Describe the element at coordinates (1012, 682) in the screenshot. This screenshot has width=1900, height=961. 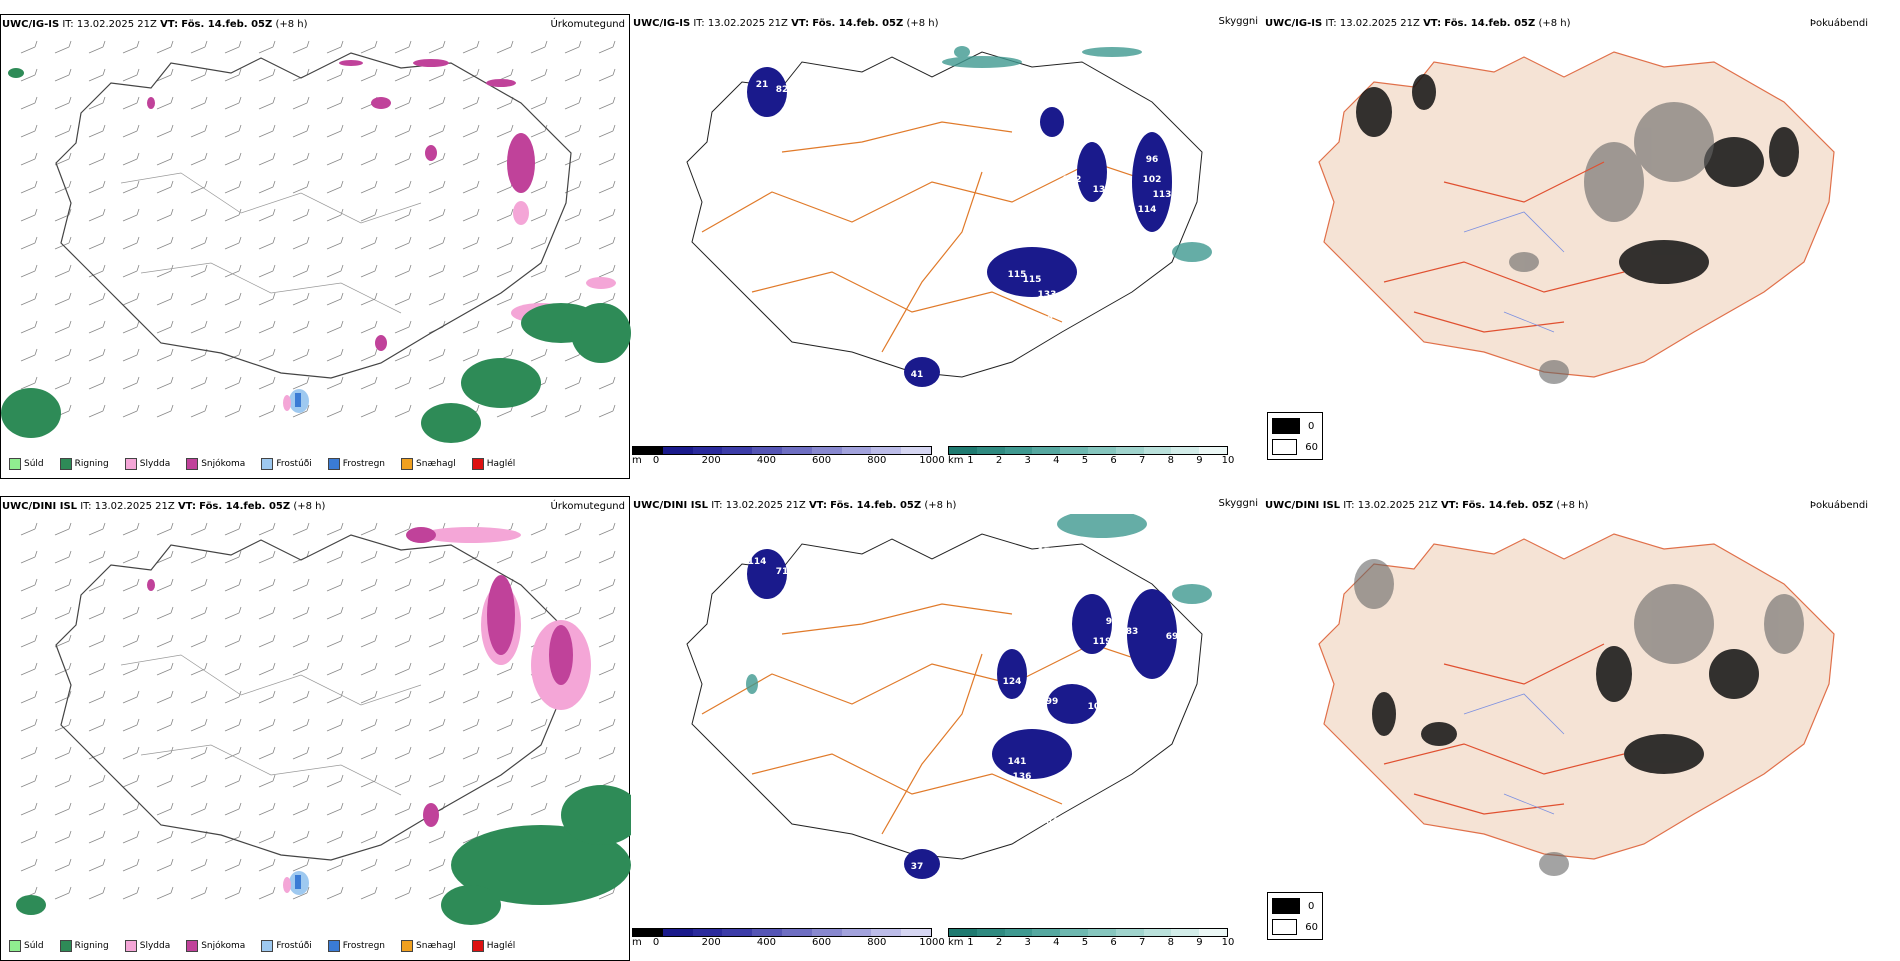
I see `cloud-base-label: 124` at that location.